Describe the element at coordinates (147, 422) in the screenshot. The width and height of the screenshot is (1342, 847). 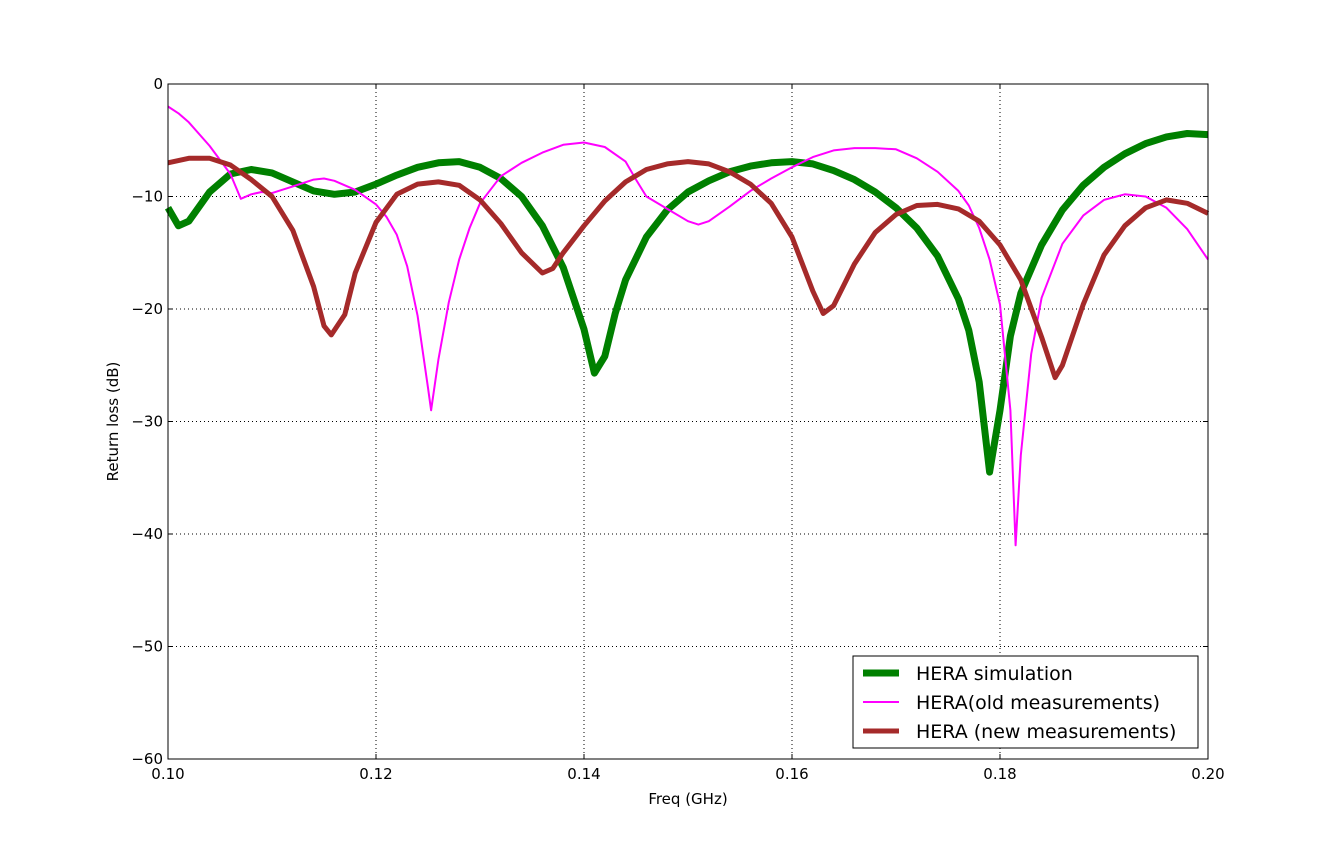
I see `y-tick-label: −30` at that location.